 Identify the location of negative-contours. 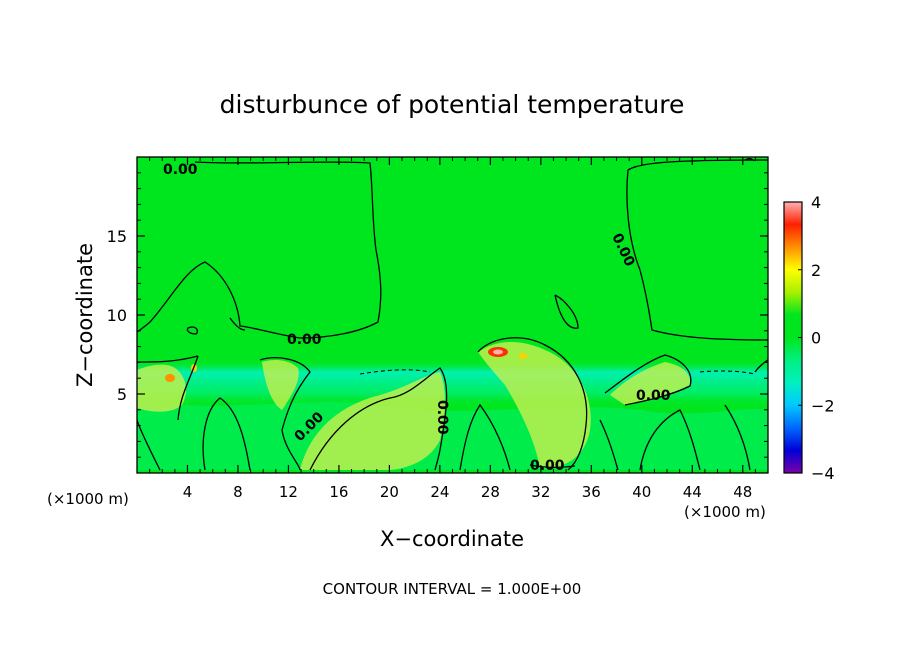
(557, 372).